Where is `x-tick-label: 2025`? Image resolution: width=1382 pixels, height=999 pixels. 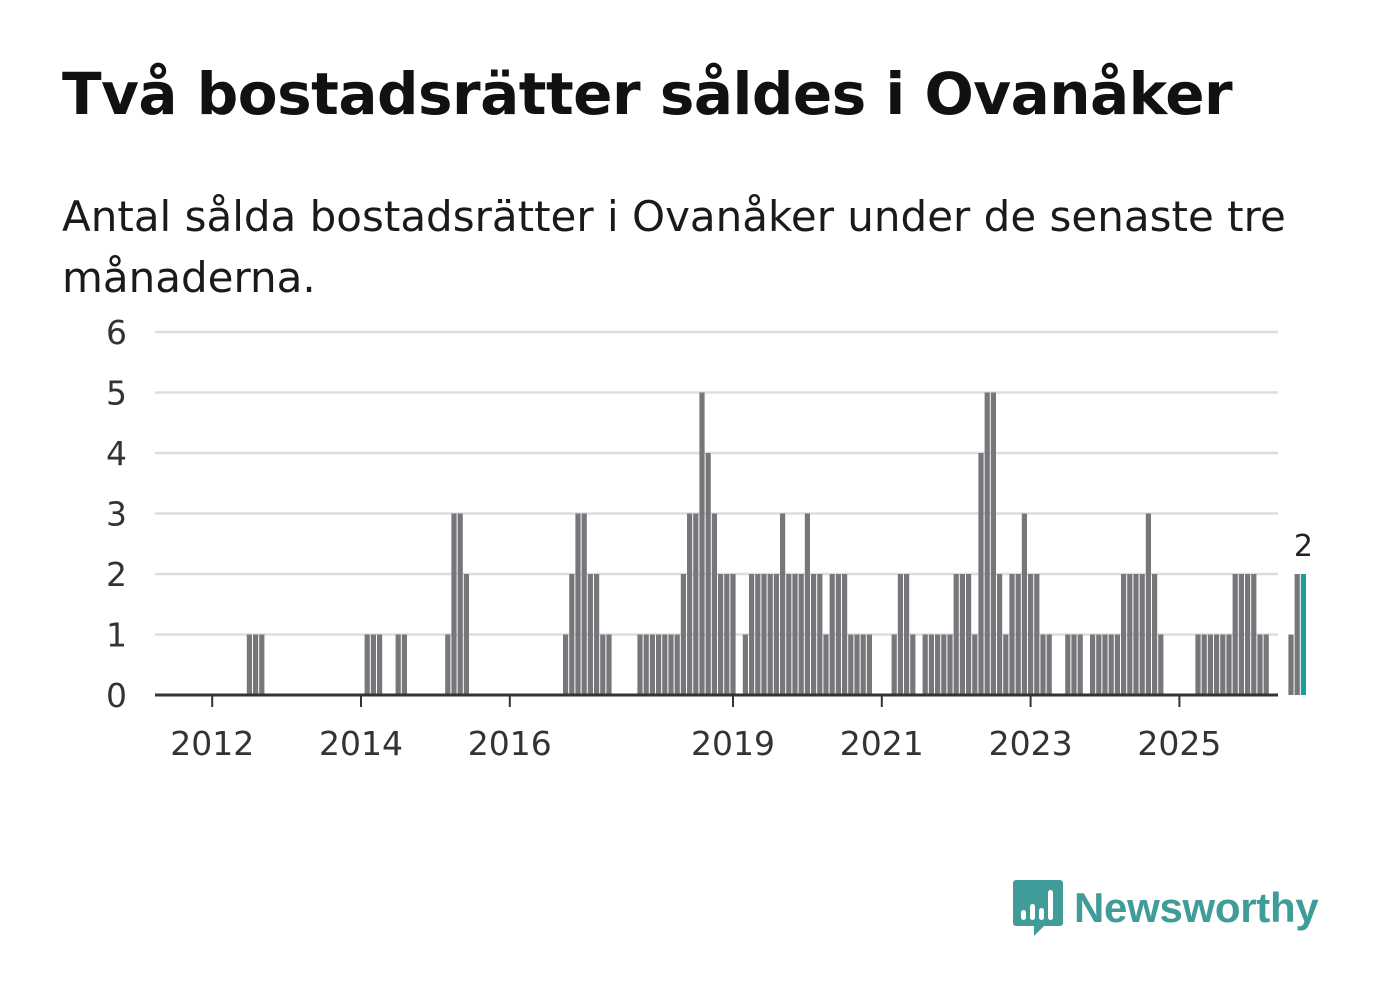
x-tick-label: 2025 is located at coordinates (1179, 743).